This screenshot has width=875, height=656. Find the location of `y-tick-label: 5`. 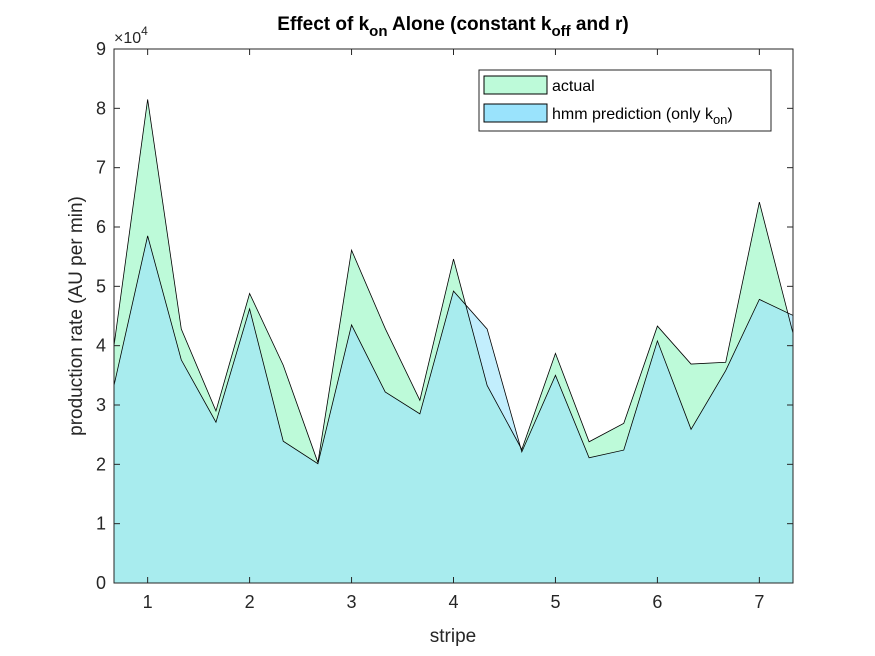

y-tick-label: 5 is located at coordinates (101, 286).